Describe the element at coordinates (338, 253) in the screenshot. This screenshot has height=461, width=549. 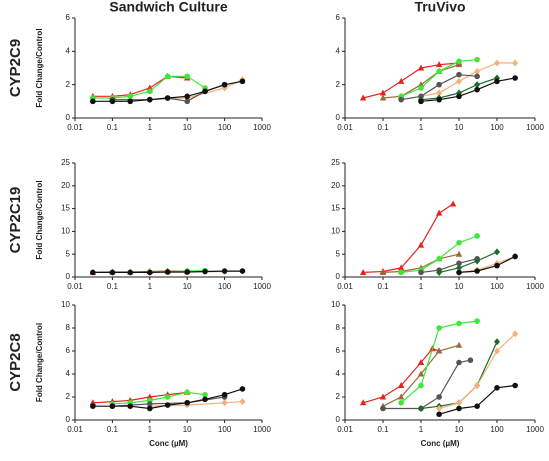
I see `y-tick-label: 5` at that location.